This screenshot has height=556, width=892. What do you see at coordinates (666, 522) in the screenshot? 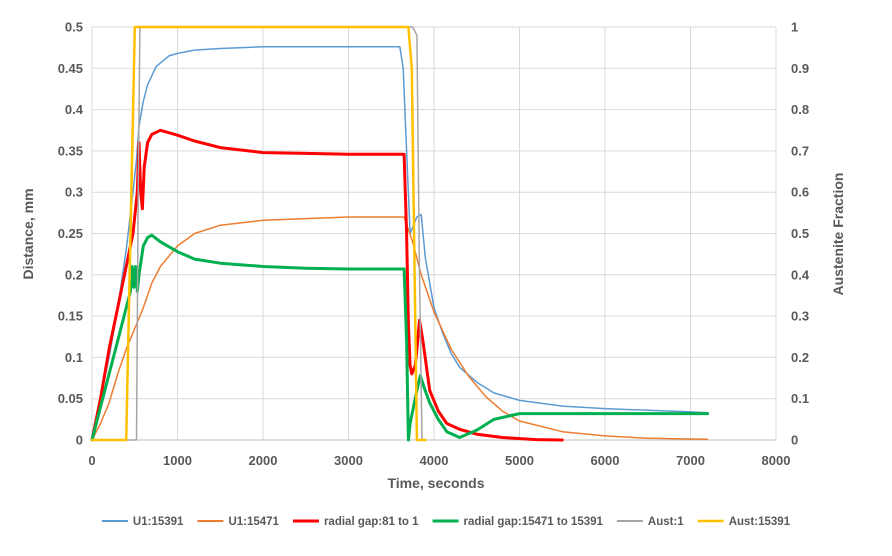
I see `legend-label: Aust:1` at bounding box center [666, 522].